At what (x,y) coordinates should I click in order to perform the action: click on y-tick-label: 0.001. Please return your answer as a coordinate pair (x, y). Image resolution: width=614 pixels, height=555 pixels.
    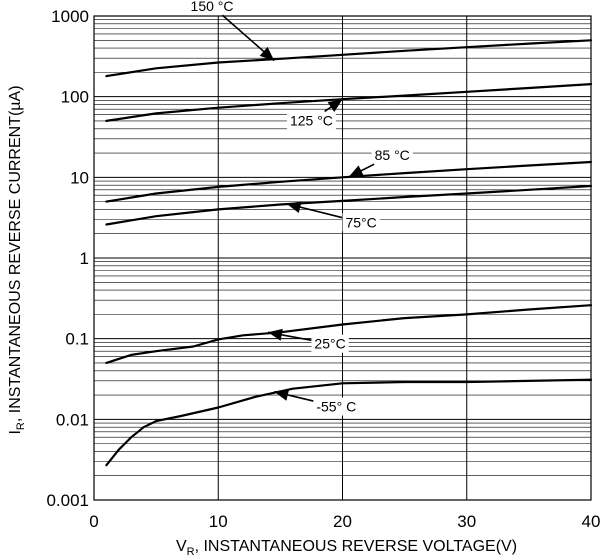
    Looking at the image, I should click on (67, 500).